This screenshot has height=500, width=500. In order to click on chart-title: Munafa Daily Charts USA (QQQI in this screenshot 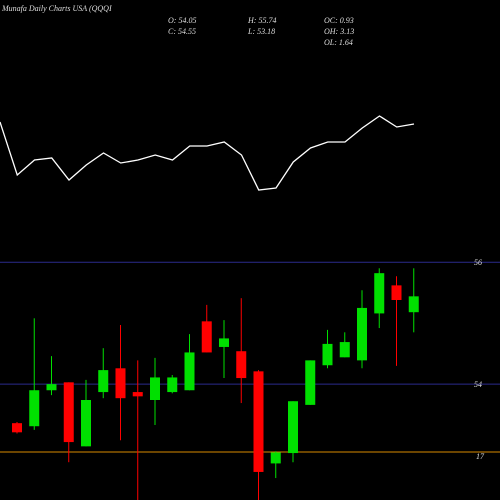, I will do `click(56, 8)`.